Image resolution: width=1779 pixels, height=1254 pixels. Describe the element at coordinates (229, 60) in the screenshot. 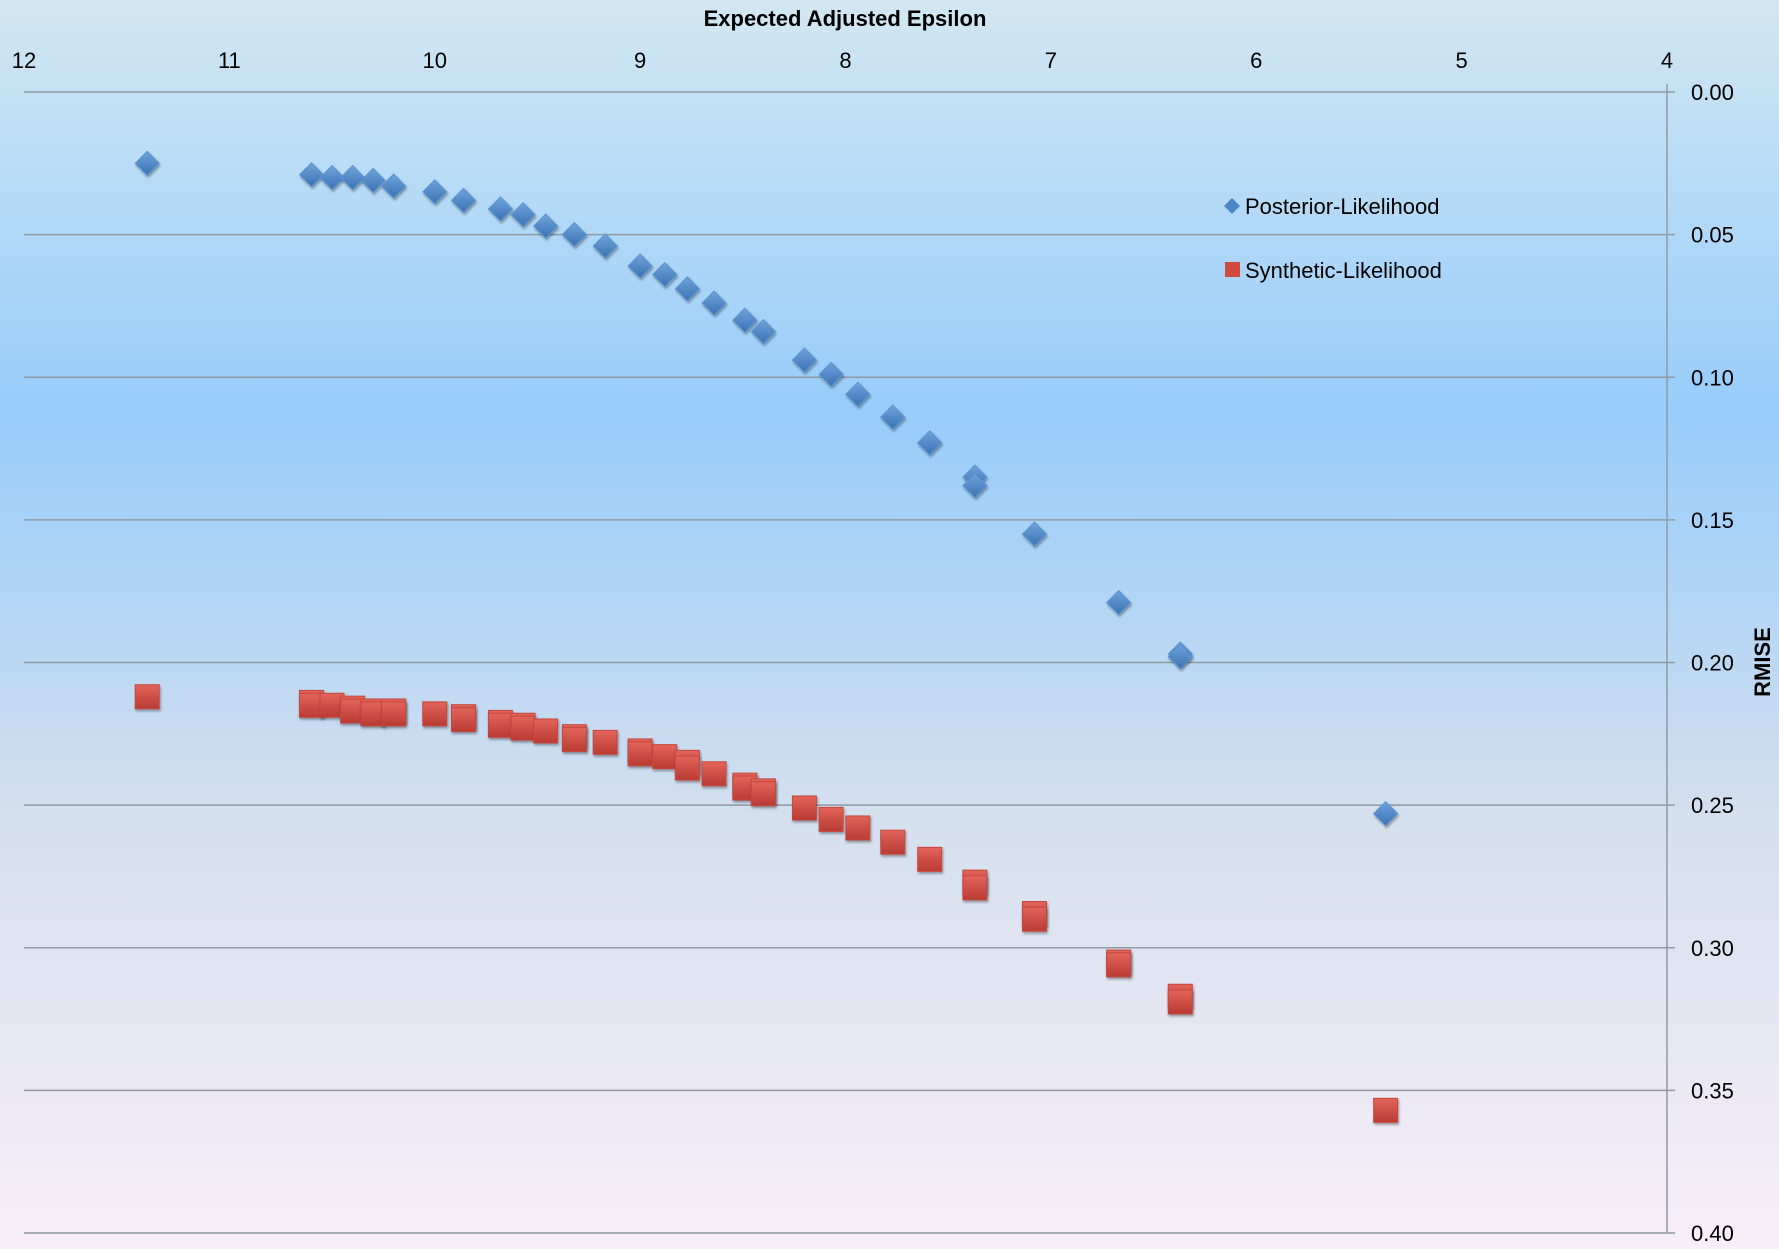

I see `x-tick-label: 11` at that location.